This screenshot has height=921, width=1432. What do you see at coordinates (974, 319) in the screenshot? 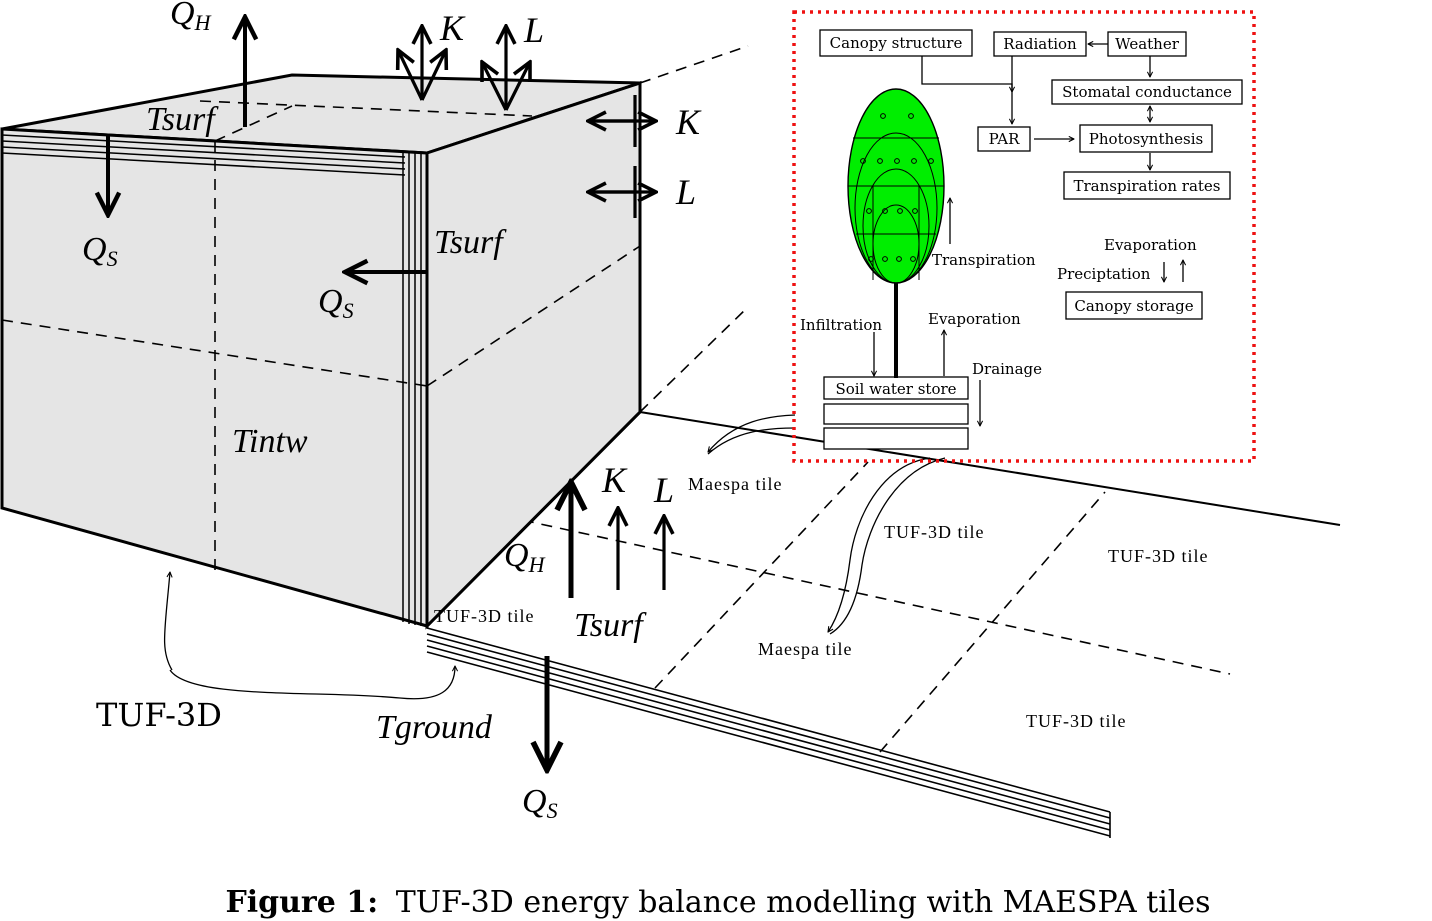
I see `evaporation-soil-label: Evaporation` at bounding box center [974, 319].